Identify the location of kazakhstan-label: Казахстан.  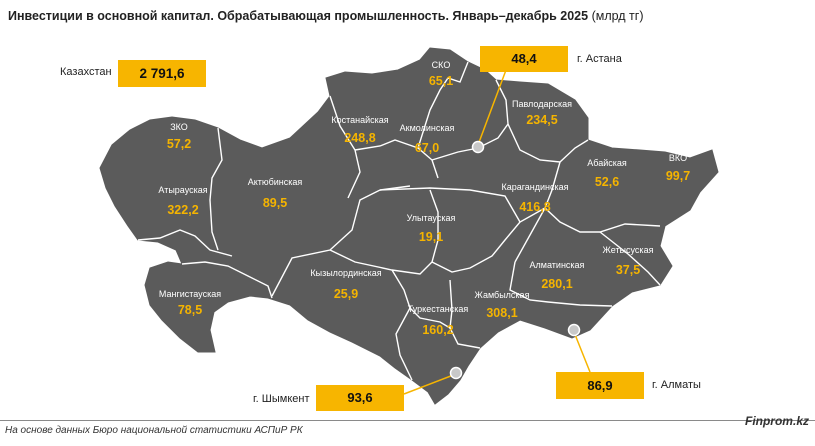
(86, 72).